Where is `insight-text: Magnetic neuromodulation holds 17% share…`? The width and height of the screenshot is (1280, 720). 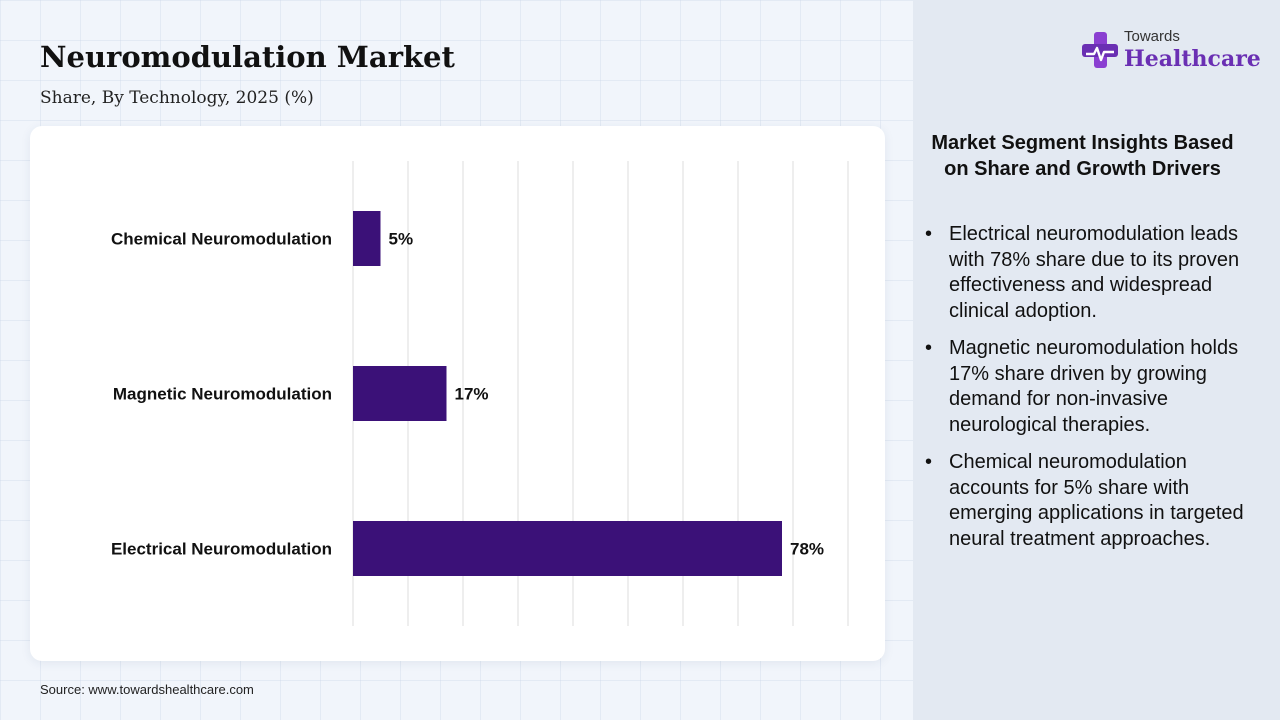
insight-text: Magnetic neuromodulation holds 17% share… is located at coordinates (1094, 386).